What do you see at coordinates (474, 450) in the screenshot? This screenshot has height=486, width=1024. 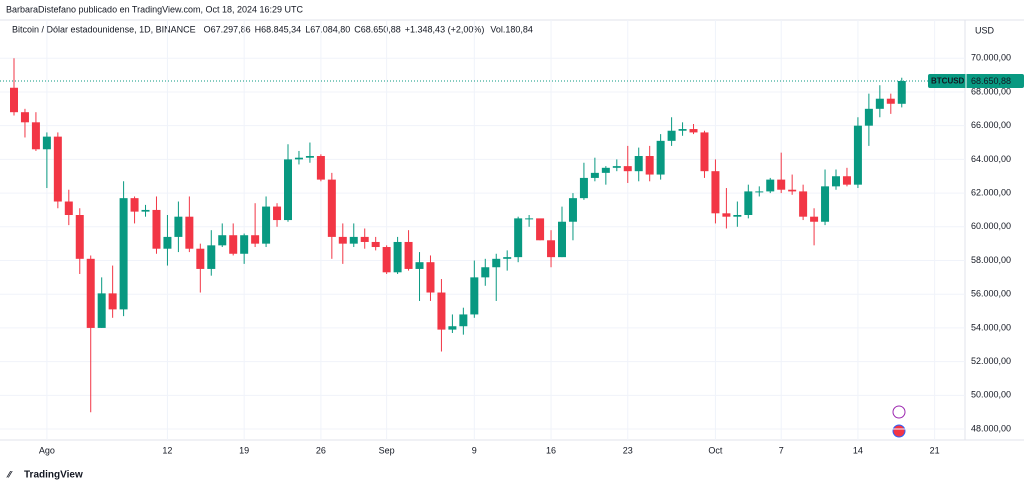 I see `x-tick-label: 9` at bounding box center [474, 450].